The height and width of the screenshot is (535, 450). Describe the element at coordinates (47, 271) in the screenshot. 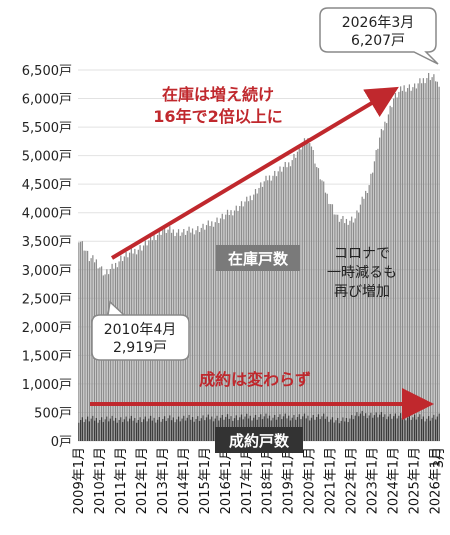

I see `y-tick-label: 3,000戸` at that location.